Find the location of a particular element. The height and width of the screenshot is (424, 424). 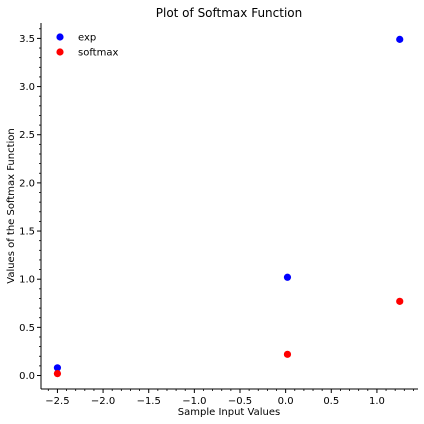

x-tick-label: 0.5 is located at coordinates (331, 401).